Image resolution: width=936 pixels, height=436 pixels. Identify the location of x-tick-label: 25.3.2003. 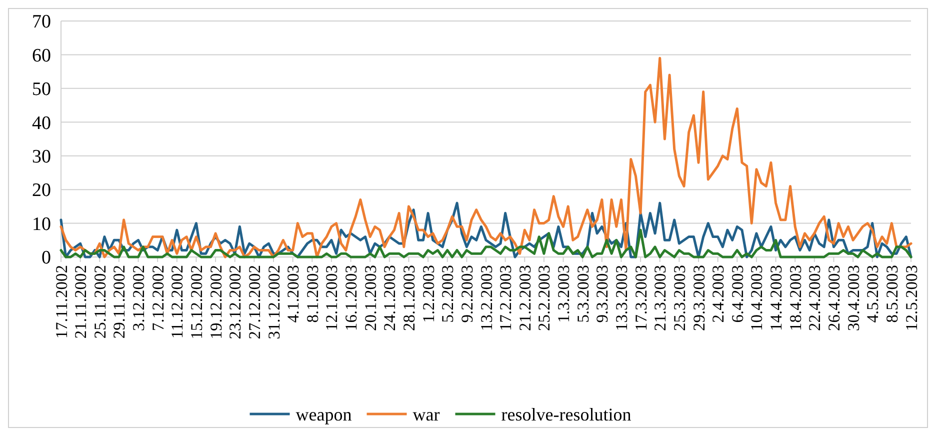
(679, 298).